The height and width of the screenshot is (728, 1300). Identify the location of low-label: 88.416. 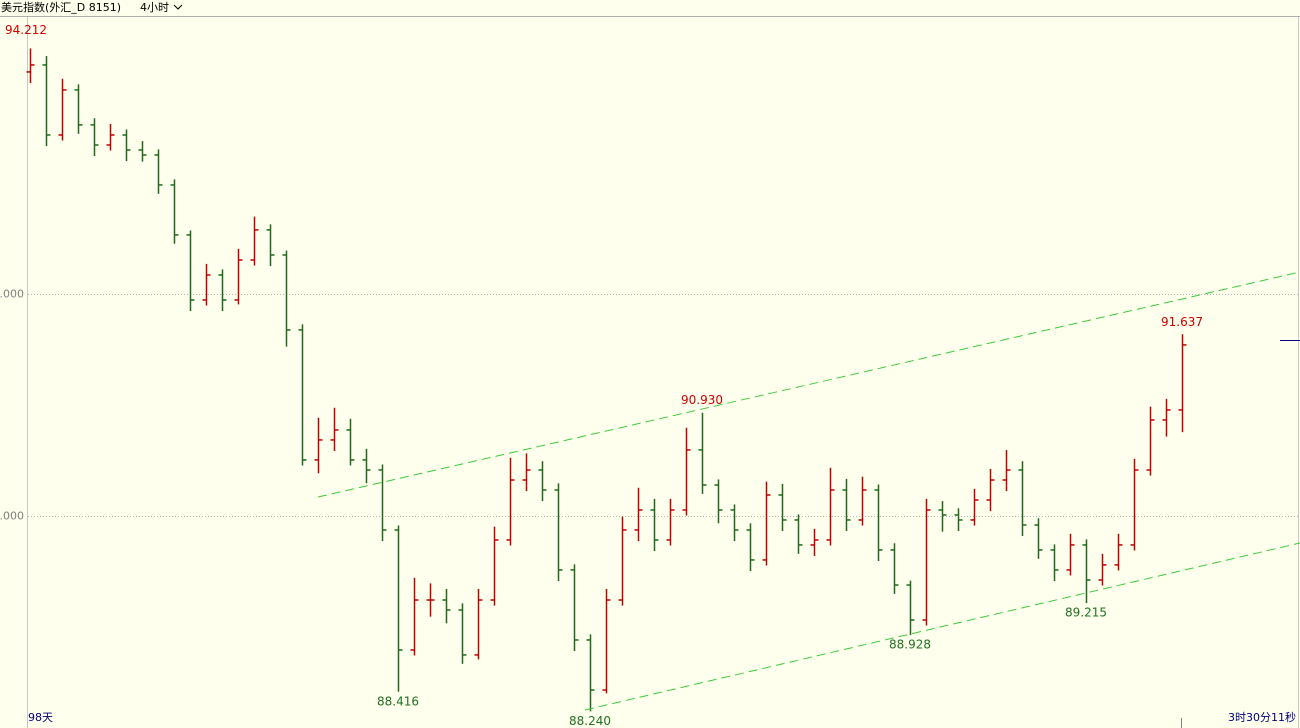
(398, 701).